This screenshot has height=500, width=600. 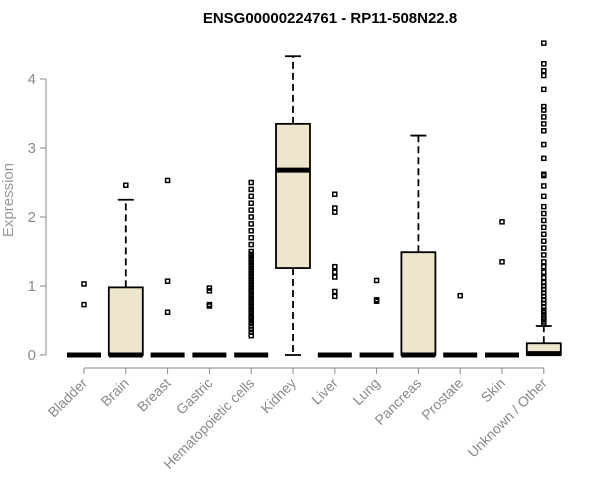 I want to click on x-tick-label: Lung, so click(x=365, y=391).